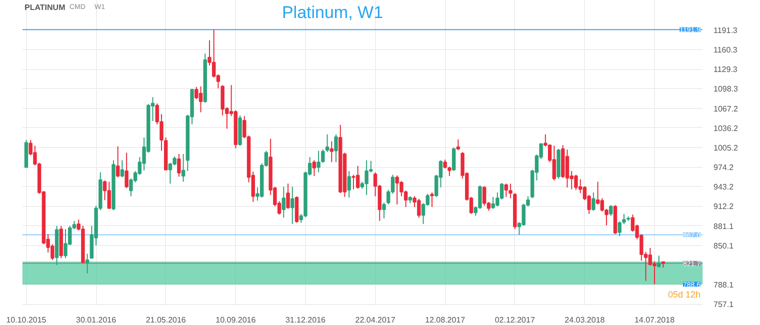 The image size is (760, 325). I want to click on x-tick-label: 12.08.2017, so click(445, 320).